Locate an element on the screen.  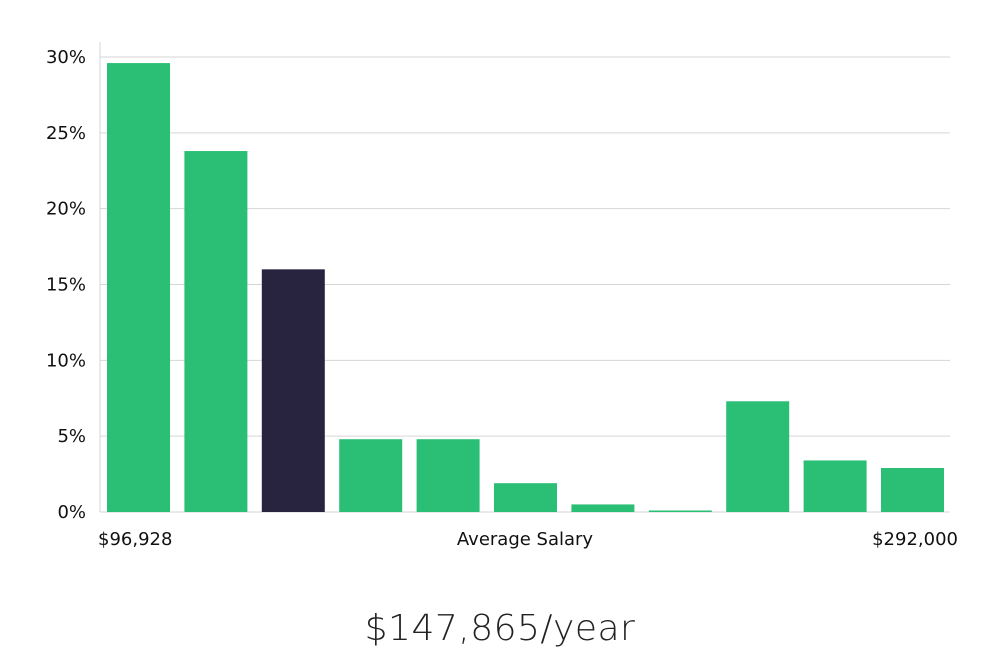
y-tick-label: 0% is located at coordinates (71, 512).